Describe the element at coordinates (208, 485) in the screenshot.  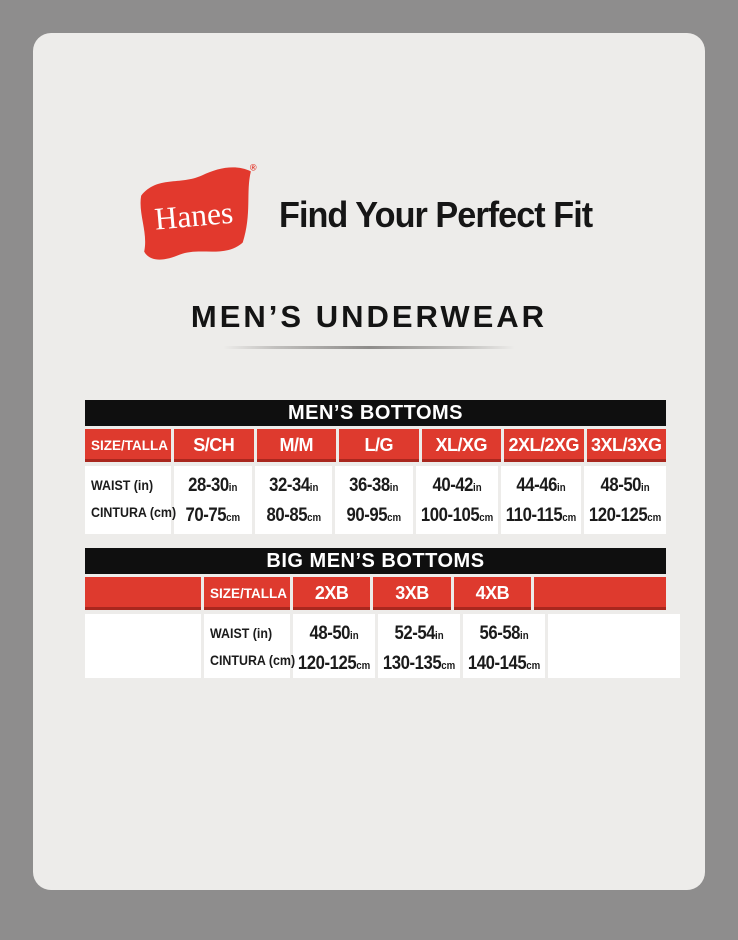
I see `waist-in-value: 28-30` at that location.